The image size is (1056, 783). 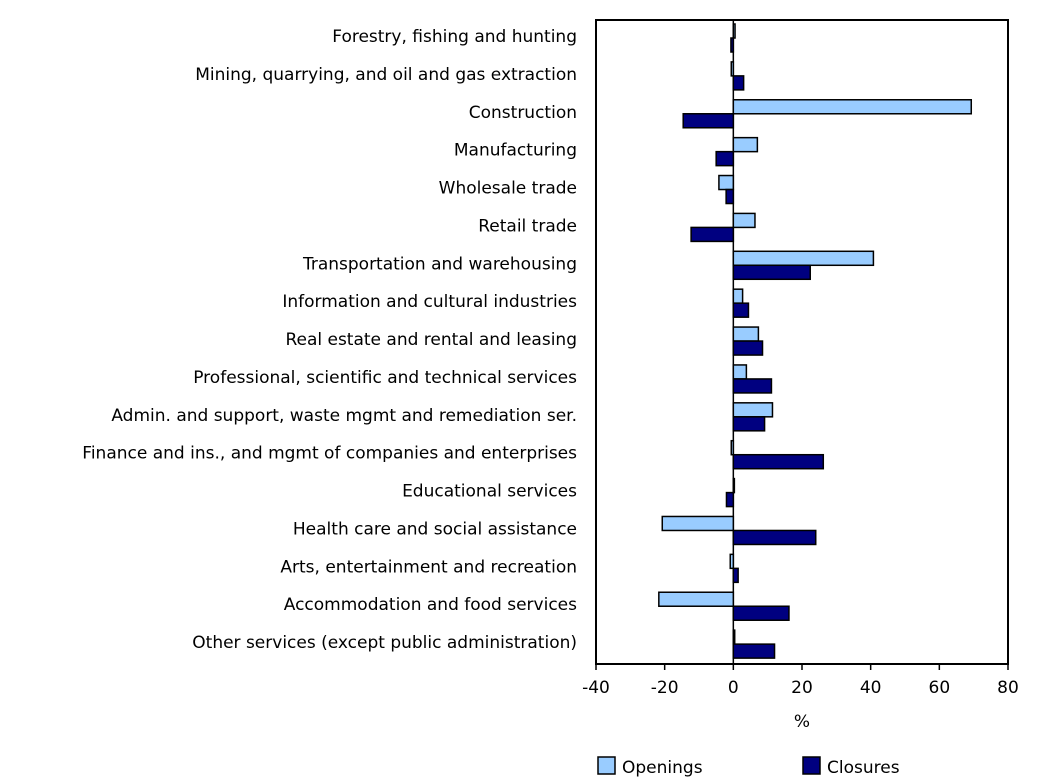 What do you see at coordinates (940, 688) in the screenshot?
I see `x-tick-label: 60` at bounding box center [940, 688].